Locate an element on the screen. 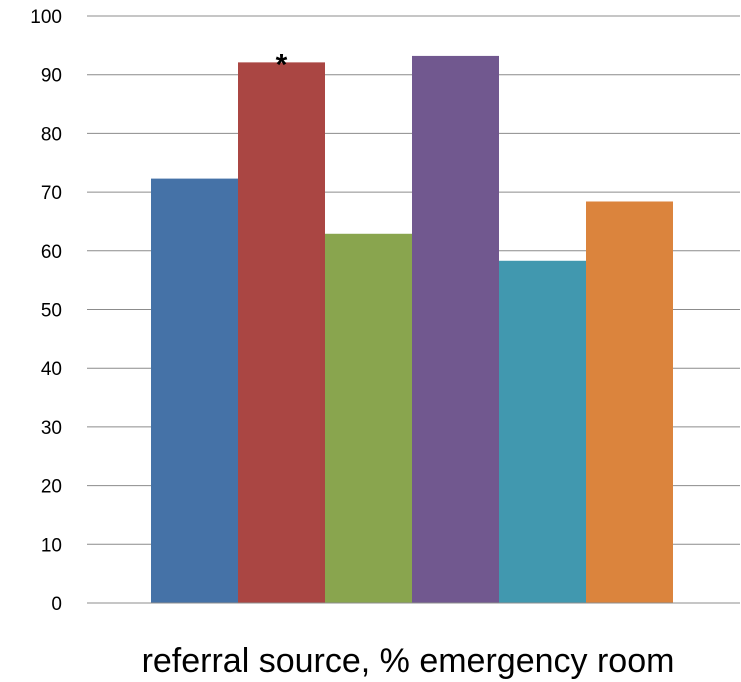 The width and height of the screenshot is (741, 682). y-tick-label: 0 is located at coordinates (56, 604).